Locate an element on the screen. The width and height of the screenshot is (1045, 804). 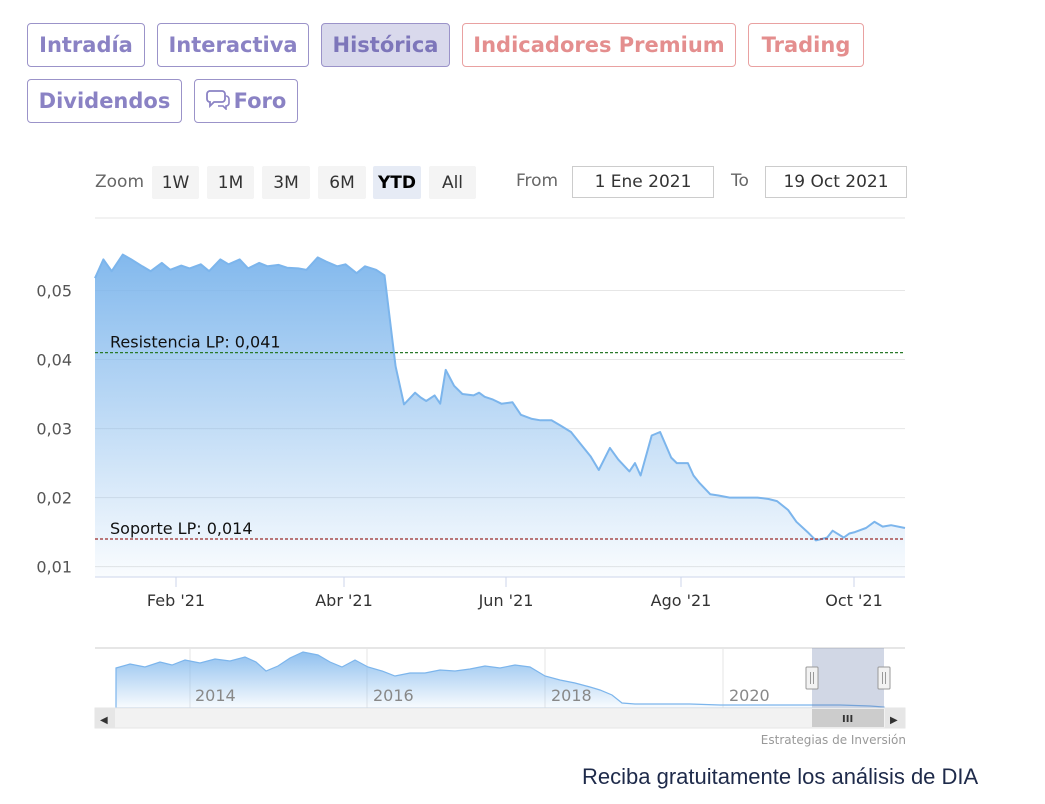
tab-indicadores-premium: Indicadores Premium is located at coordinates (599, 45).